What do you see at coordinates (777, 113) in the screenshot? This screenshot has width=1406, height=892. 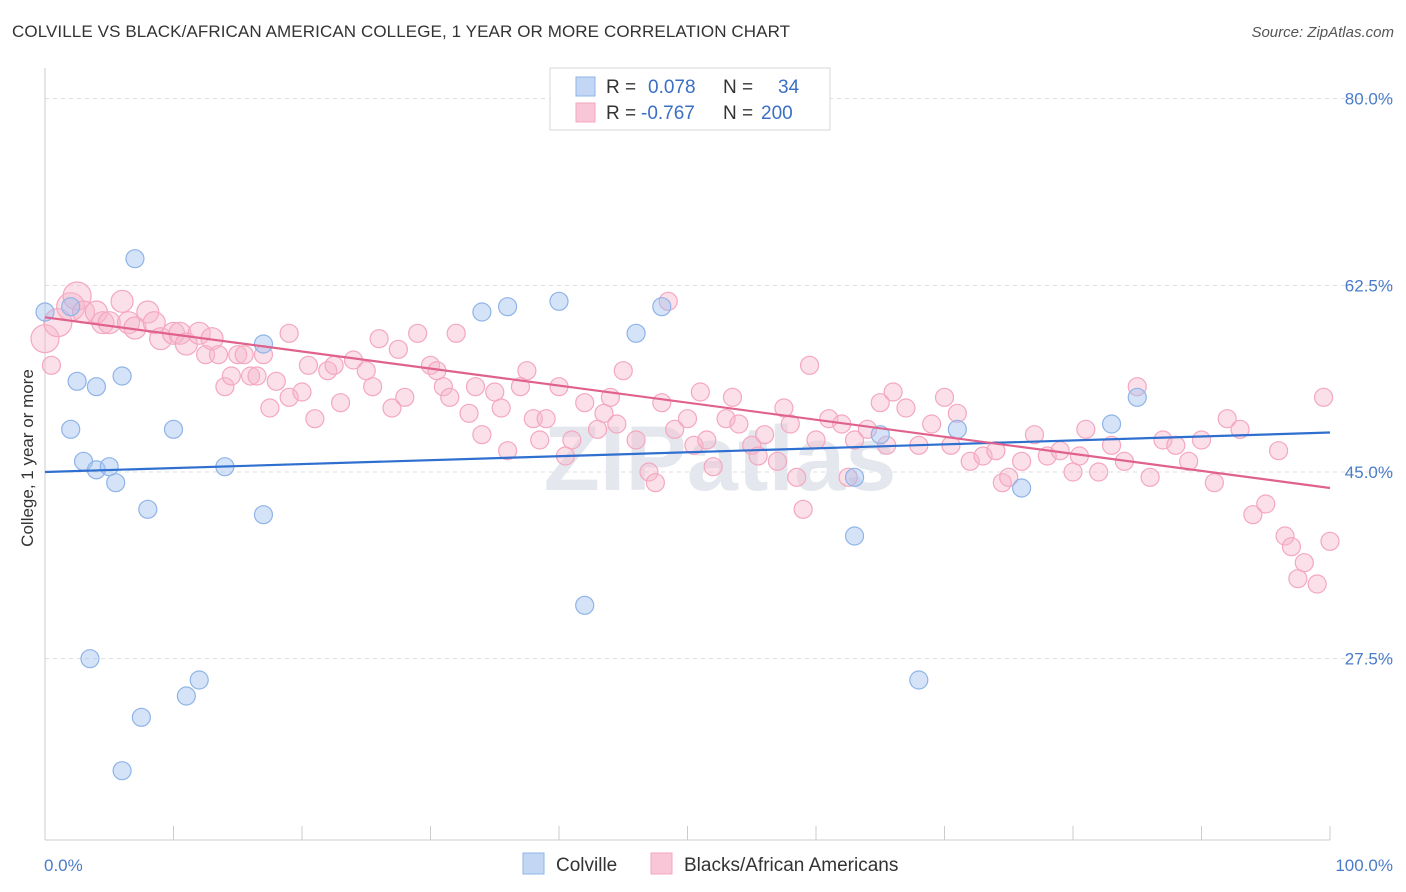 I see `legend-n-value-2: 200` at bounding box center [777, 113].